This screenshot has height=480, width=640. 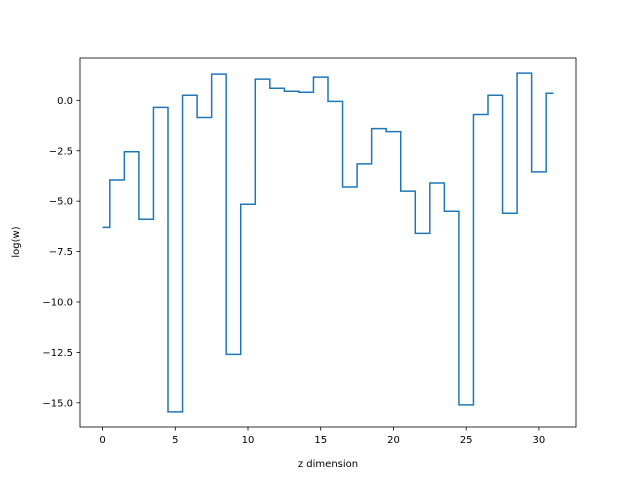 I want to click on x-tick-label: 0, so click(x=102, y=440).